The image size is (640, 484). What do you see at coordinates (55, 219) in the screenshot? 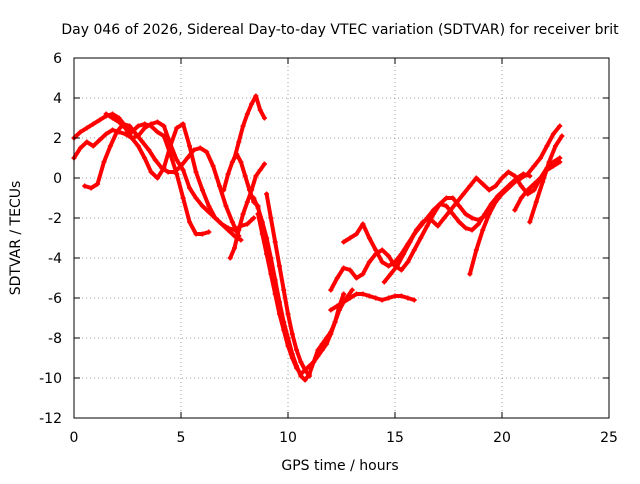
I see `y-tick-label: -2` at bounding box center [55, 219].